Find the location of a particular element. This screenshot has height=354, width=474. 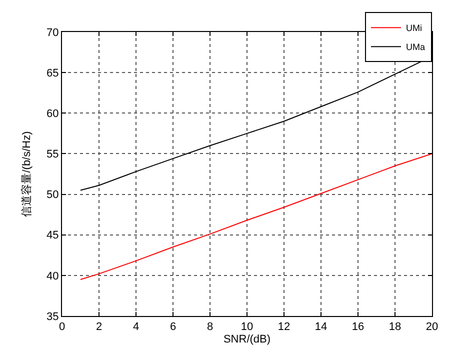

x-tick-label: 20 is located at coordinates (432, 327).